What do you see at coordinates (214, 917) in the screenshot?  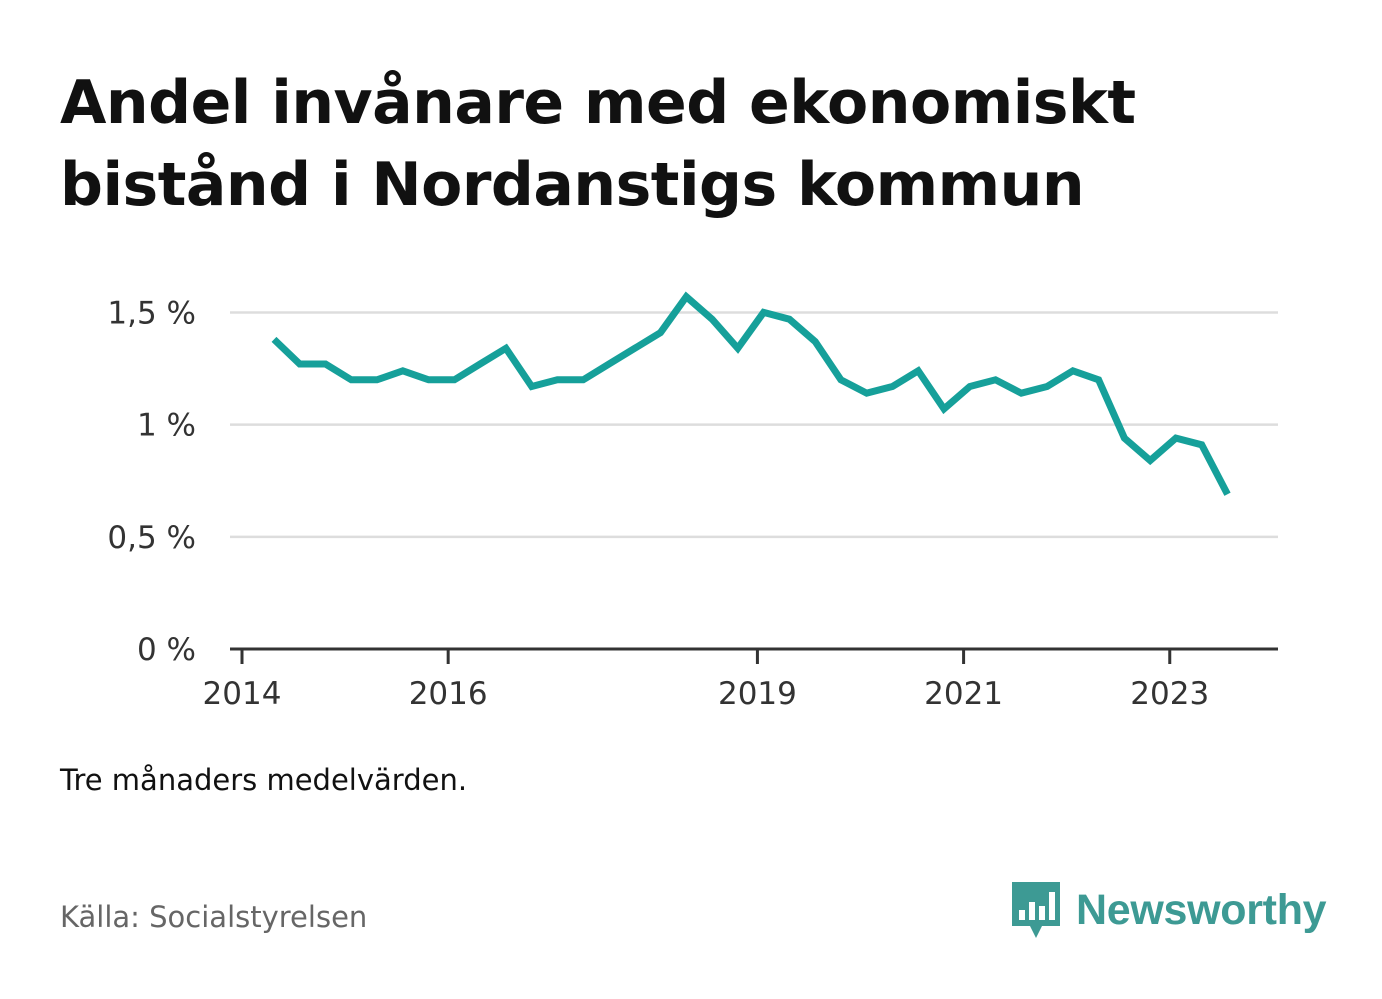 I see `source-text: Källa: Socialstyrelsen` at bounding box center [214, 917].